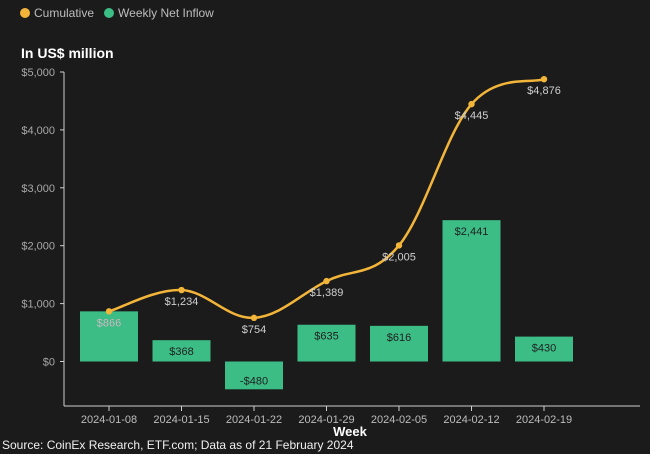  Describe the element at coordinates (472, 116) in the screenshot. I see `cumulative-data-label: $4,445` at that location.